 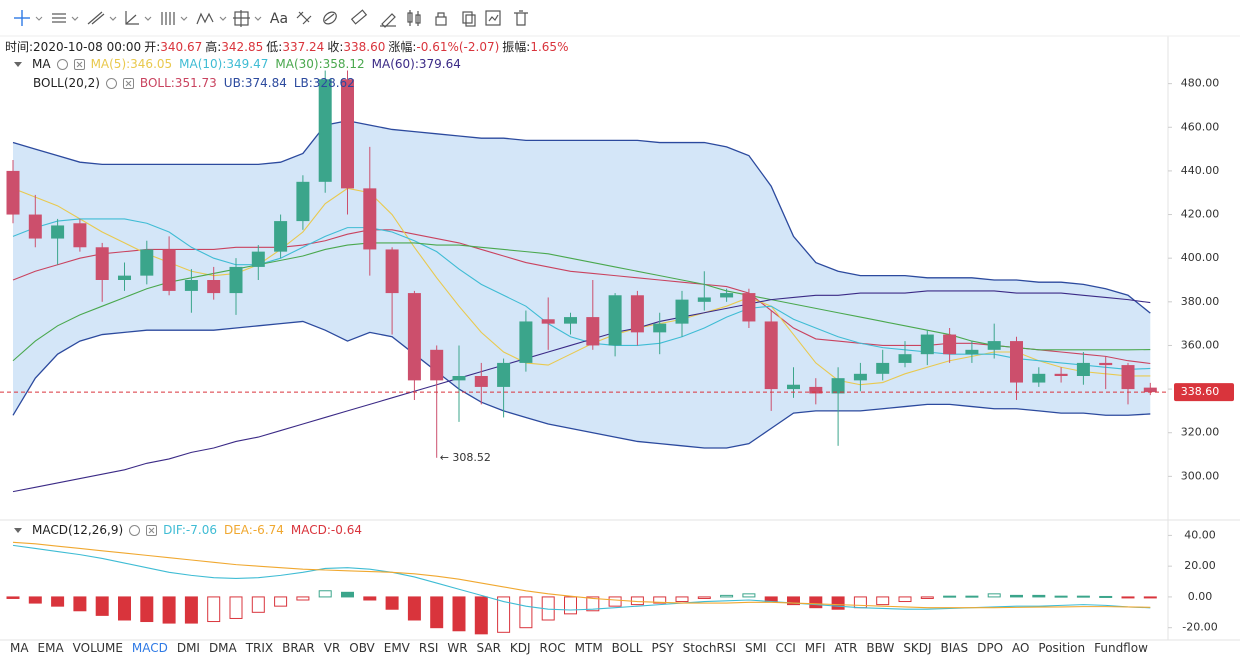 I want to click on magnet-tool, so click(x=329, y=18).